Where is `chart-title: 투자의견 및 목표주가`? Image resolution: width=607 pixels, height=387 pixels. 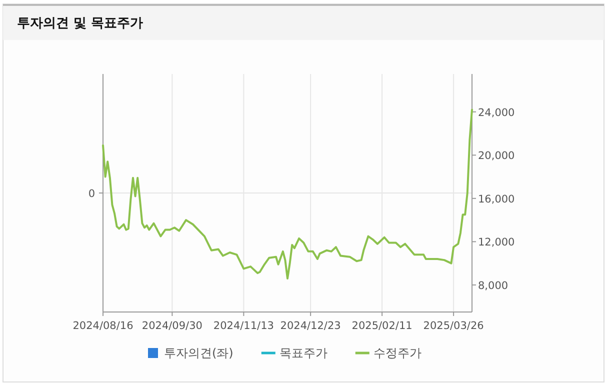
chart-title: 투자의견 및 목표주가 is located at coordinates (80, 23).